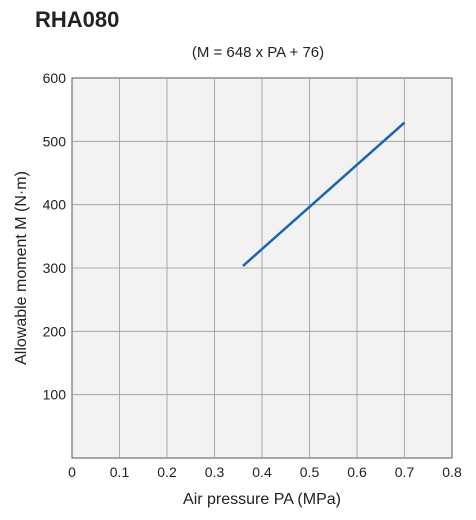 The height and width of the screenshot is (520, 476). I want to click on x-tick-label: 0.8, so click(452, 472).